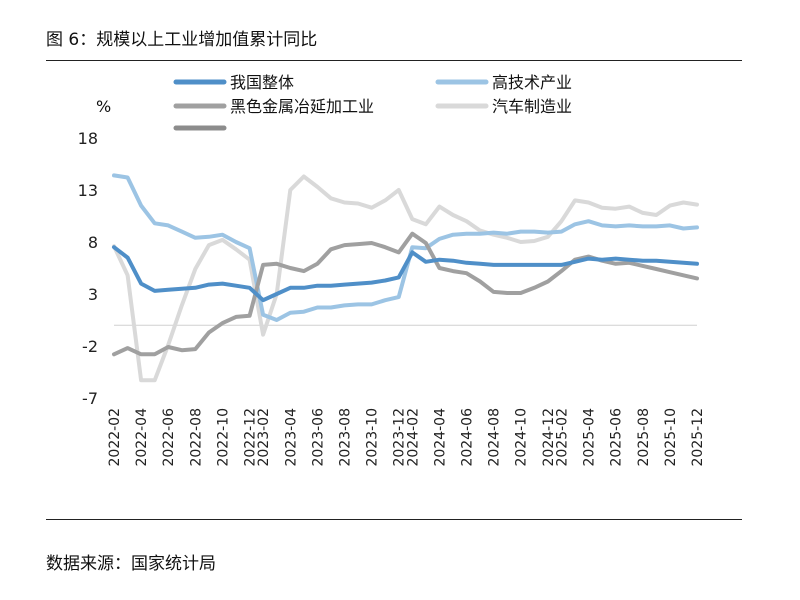  Describe the element at coordinates (532, 82) in the screenshot. I see `legend-label: 高技术产业` at that location.